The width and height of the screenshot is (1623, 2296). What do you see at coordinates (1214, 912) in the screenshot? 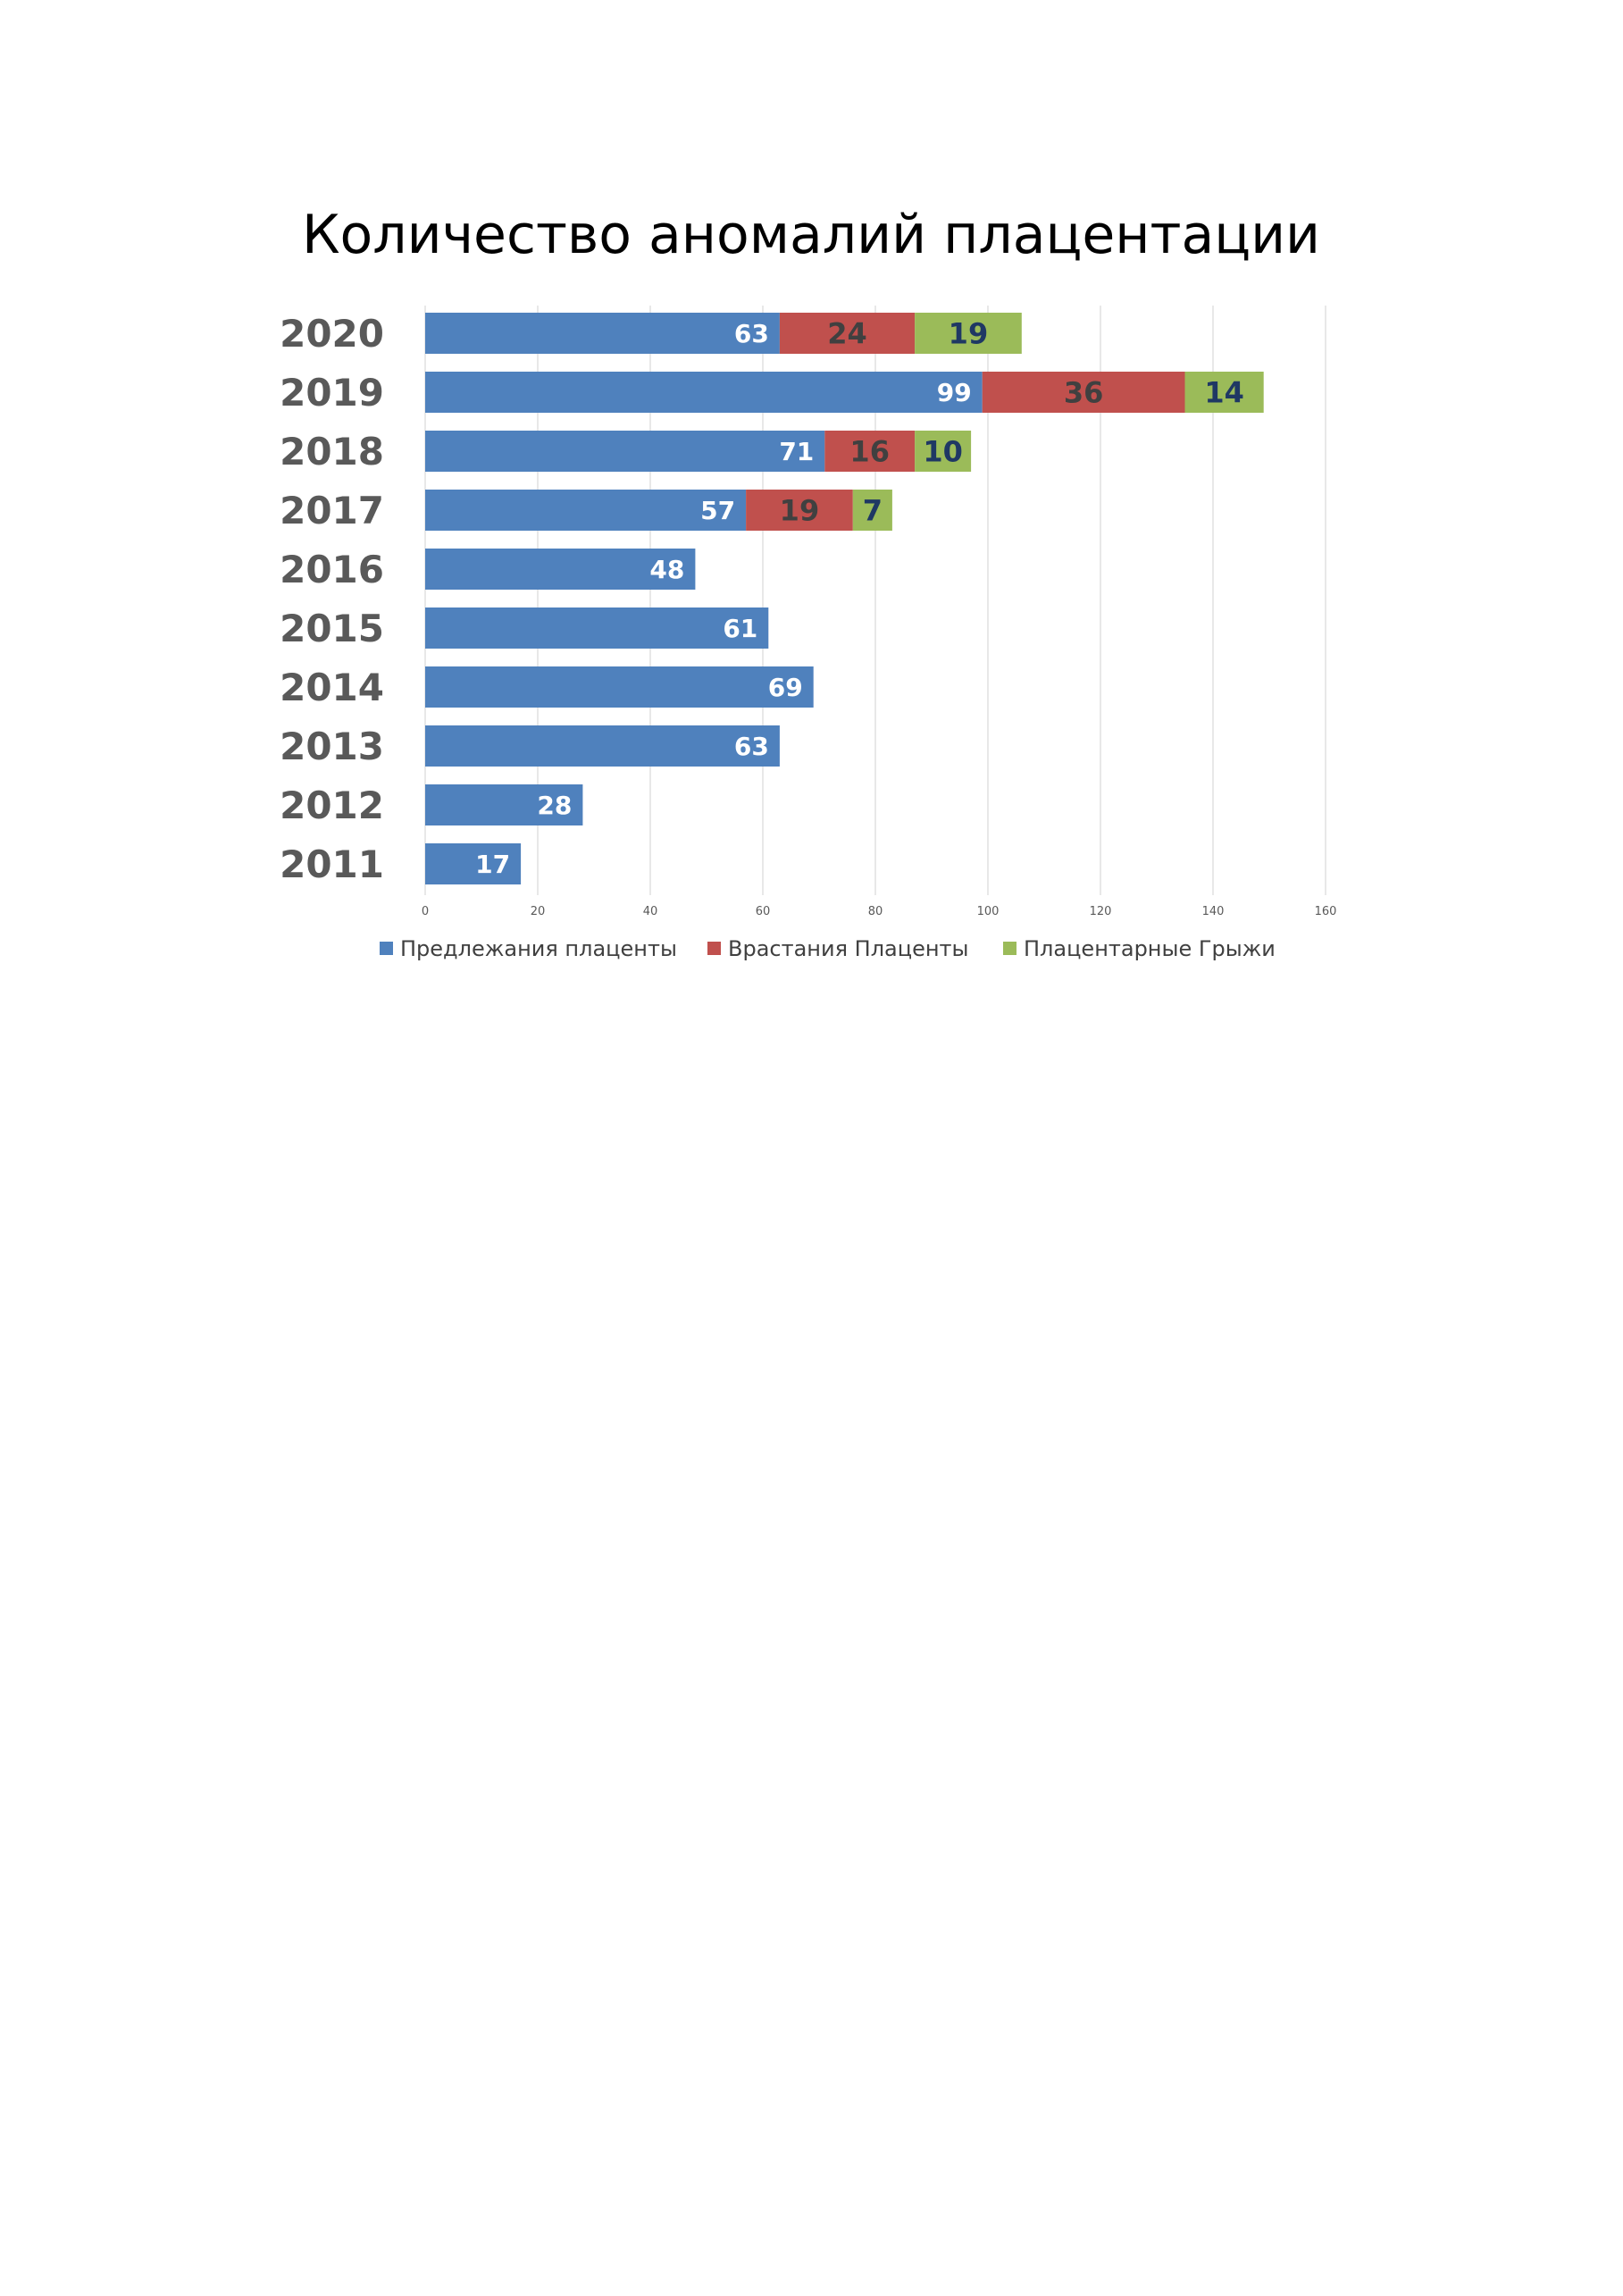
I see `x-tick-label: 140` at bounding box center [1214, 912].